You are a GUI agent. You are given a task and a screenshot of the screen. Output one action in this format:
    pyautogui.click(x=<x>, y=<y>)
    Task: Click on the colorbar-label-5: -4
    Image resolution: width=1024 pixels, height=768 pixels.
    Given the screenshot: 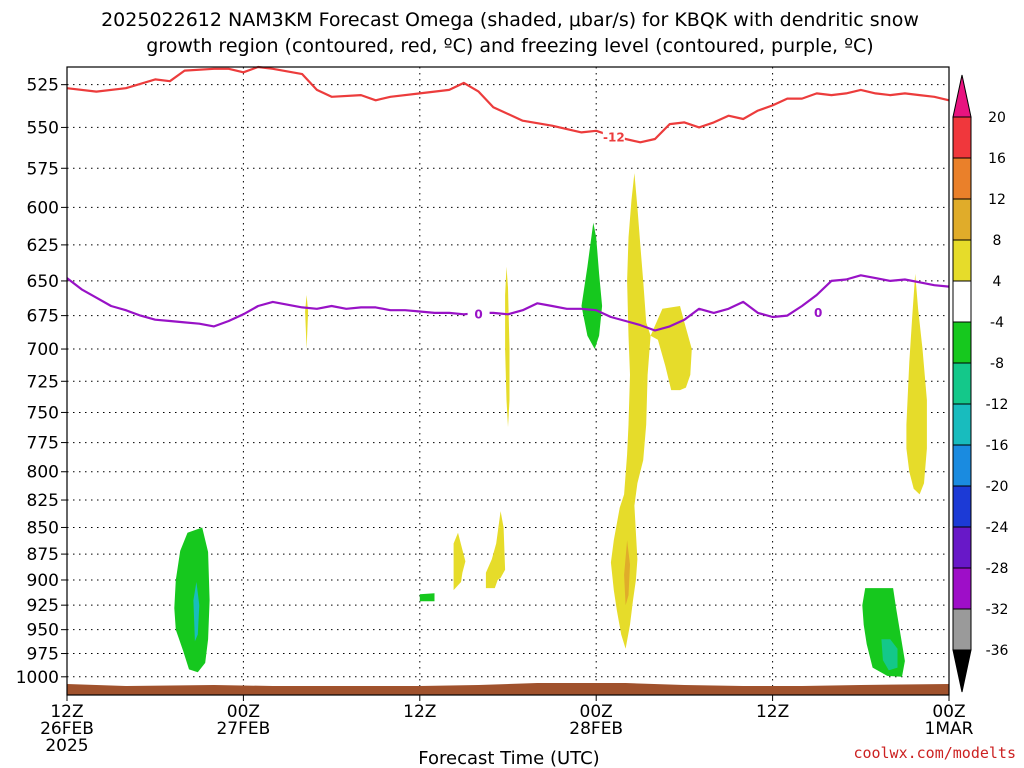 What is the action you would take?
    pyautogui.click(x=997, y=323)
    